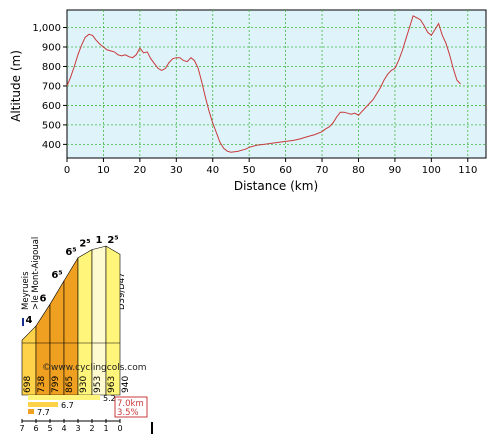 The image size is (496, 442). I want to click on gradient-bars: 5.2 6.7 7.7, so click(72, 405).